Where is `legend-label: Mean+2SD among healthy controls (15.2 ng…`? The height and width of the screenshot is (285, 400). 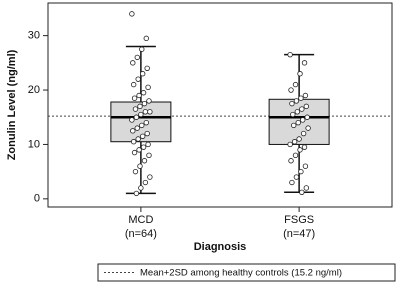 legend-label: Mean+2SD among healthy controls (15.2 ng… is located at coordinates (241, 273).